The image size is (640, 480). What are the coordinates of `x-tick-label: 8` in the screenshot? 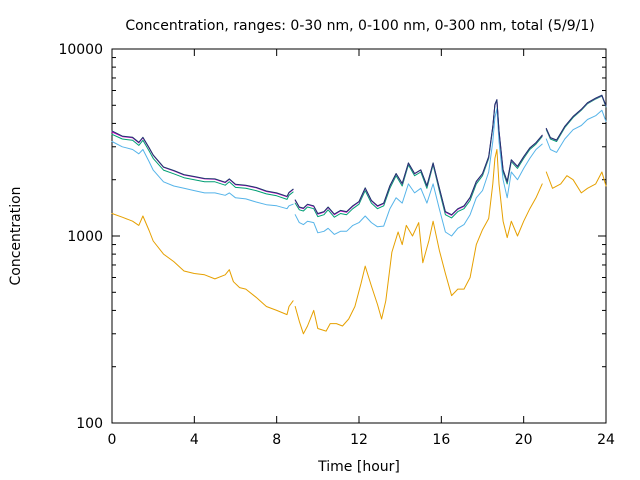 It's located at (276, 440).